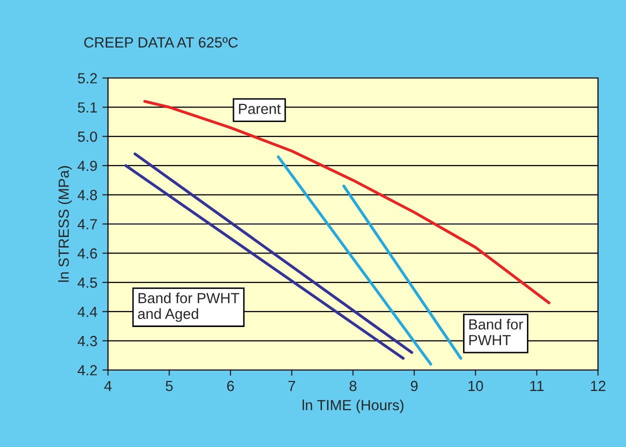 This screenshot has height=447, width=626. Describe the element at coordinates (537, 385) in the screenshot. I see `x-tick-label: 11` at that location.